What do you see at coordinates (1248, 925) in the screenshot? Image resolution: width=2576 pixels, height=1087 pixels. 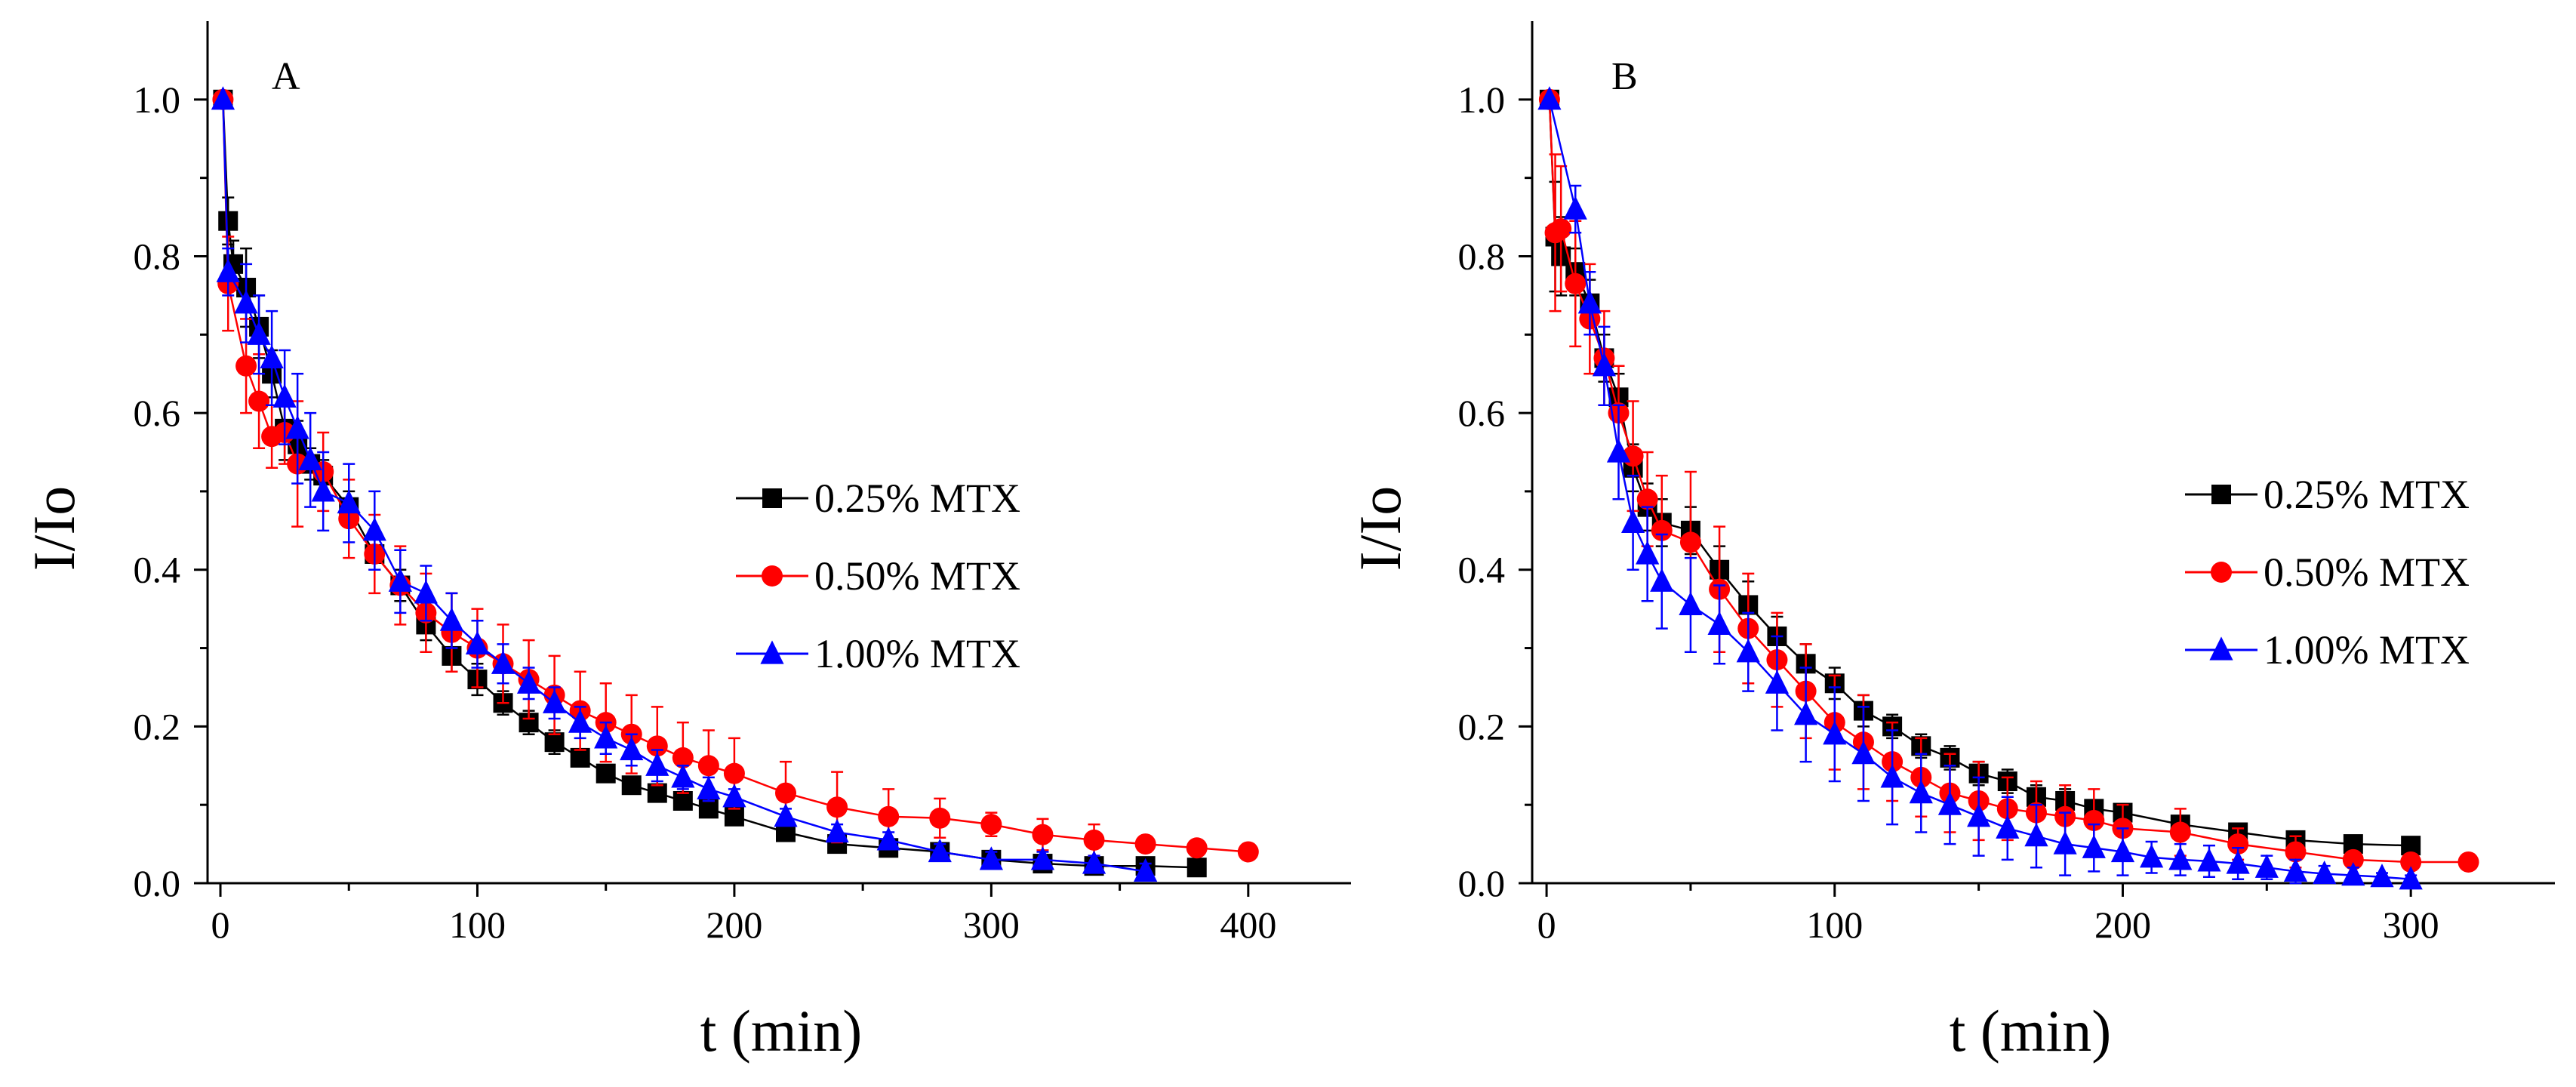 I see `x-tick-label: 400` at bounding box center [1248, 925].